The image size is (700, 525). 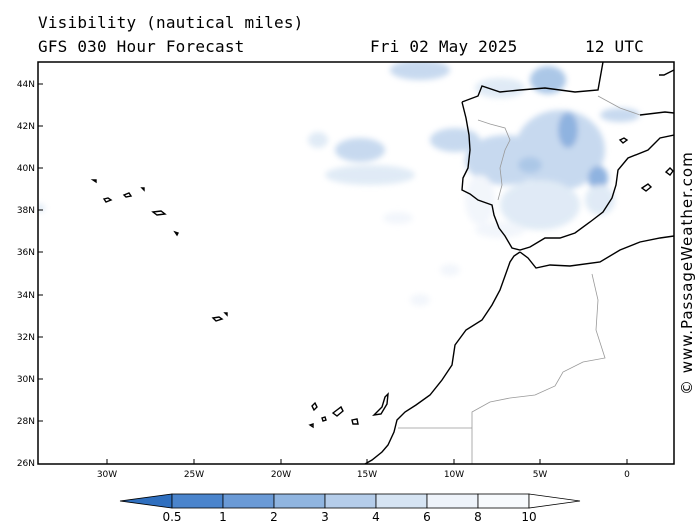 What do you see at coordinates (444, 46) in the screenshot?
I see `forecast-date: Fri 02 May 2025` at bounding box center [444, 46].